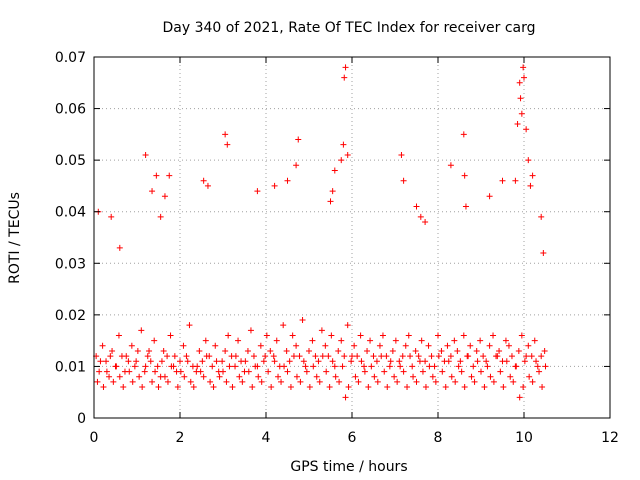 The image size is (640, 480). I want to click on y-tick-label: 0.02, so click(70, 316).